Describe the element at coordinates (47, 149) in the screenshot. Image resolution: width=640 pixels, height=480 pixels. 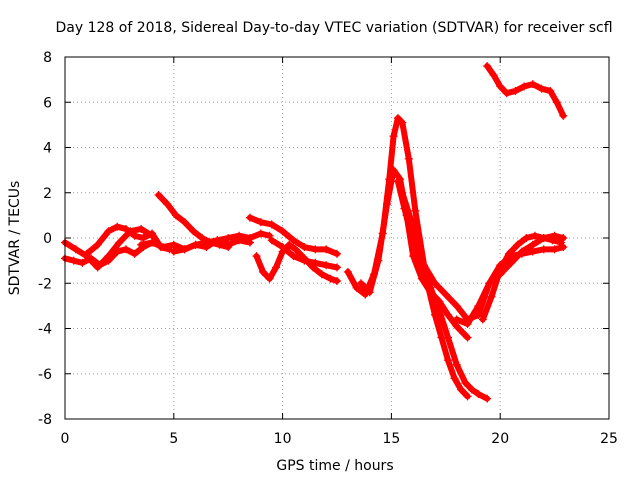
I see `y-tick-label: 4` at that location.